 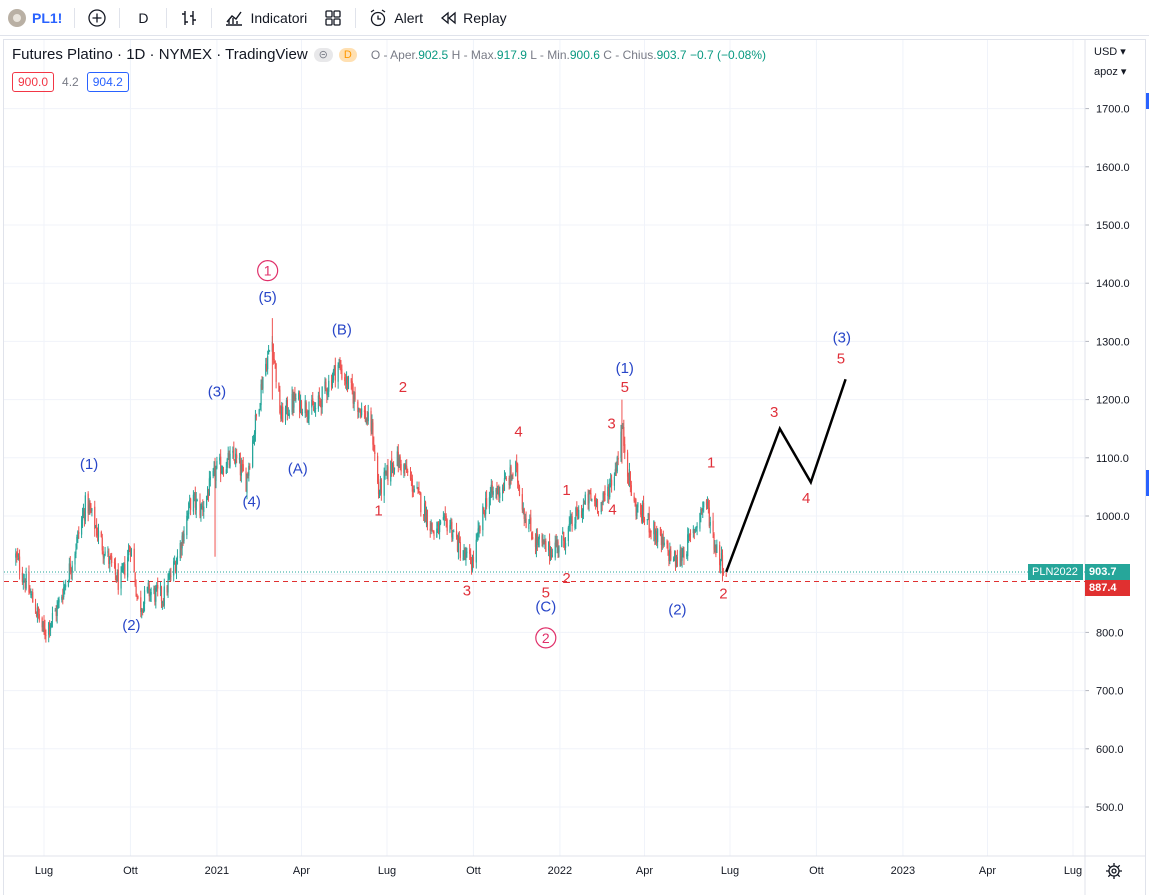 What do you see at coordinates (473, 18) in the screenshot?
I see `replay-button: Replay` at bounding box center [473, 18].